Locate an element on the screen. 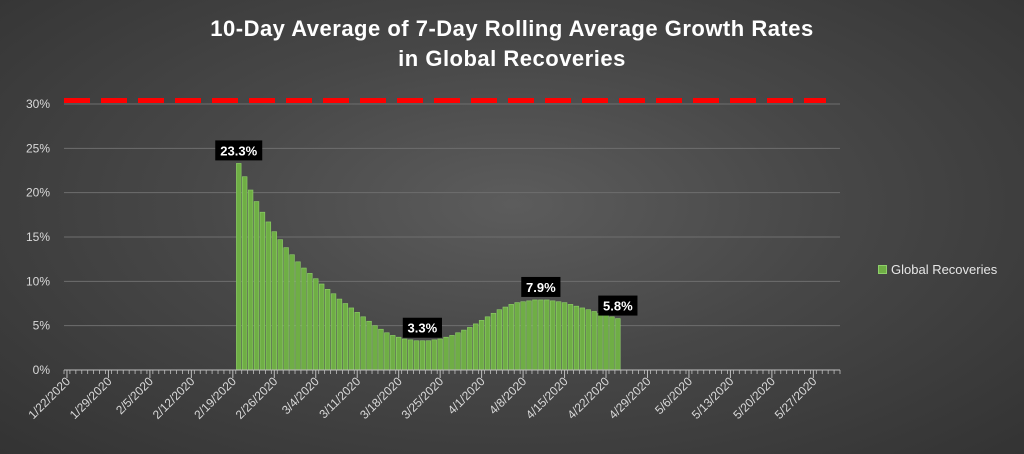 The image size is (1024, 454). x-tick-label: 4/29/2020 is located at coordinates (630, 398).